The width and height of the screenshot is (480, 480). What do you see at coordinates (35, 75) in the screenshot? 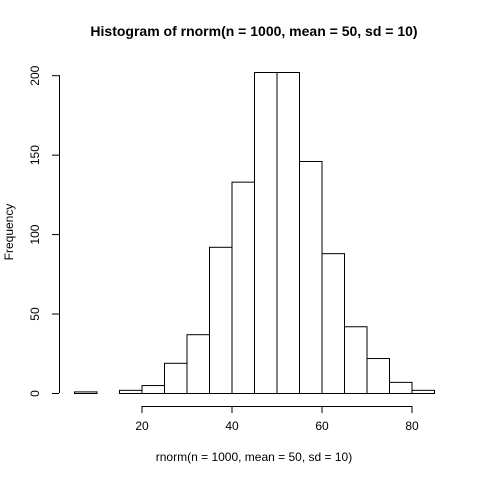
I see `y-tick-label: 200` at bounding box center [35, 75].